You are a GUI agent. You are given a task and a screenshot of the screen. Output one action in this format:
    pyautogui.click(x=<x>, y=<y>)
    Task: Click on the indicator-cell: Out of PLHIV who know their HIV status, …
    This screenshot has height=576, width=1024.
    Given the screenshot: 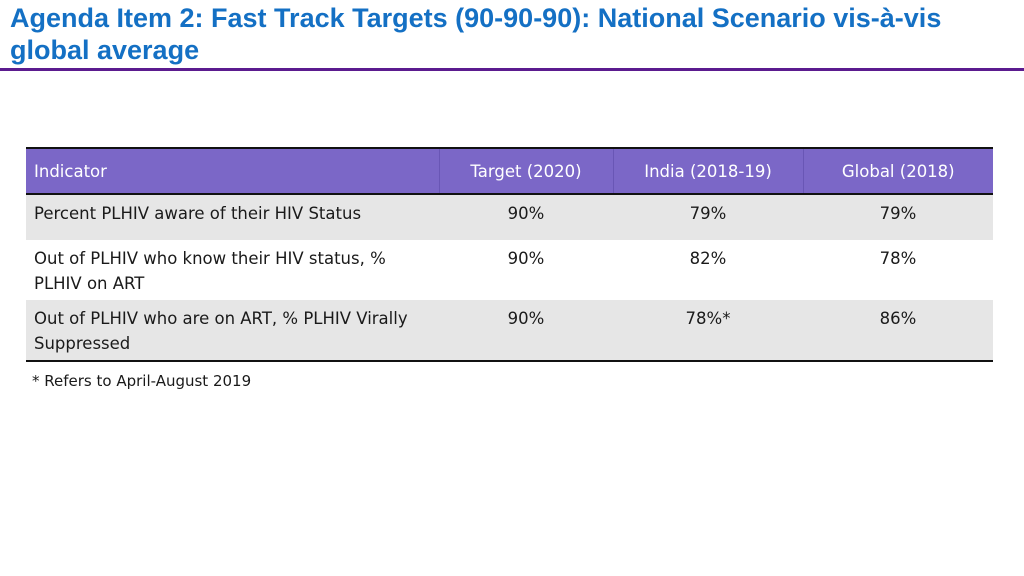 What is the action you would take?
    pyautogui.click(x=210, y=271)
    